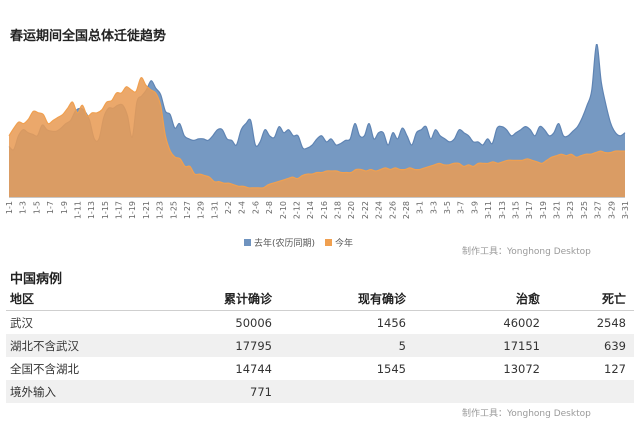  I want to click on x-tick-label: 3-23, so click(570, 210).